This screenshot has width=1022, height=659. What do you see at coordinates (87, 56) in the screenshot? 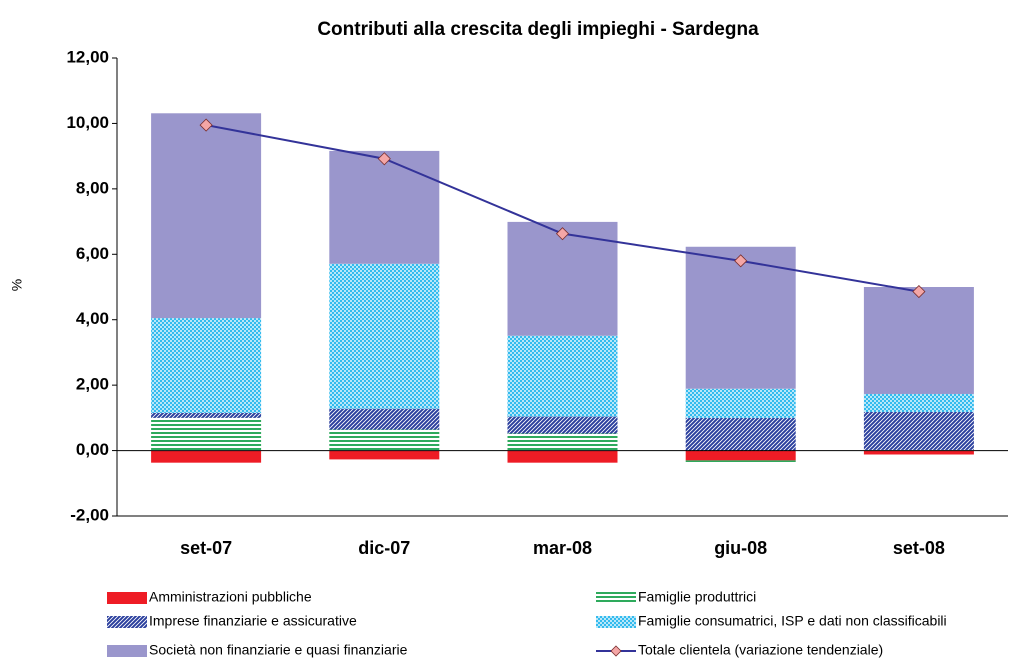
I see `y-tick-label: 12,00` at bounding box center [87, 56].